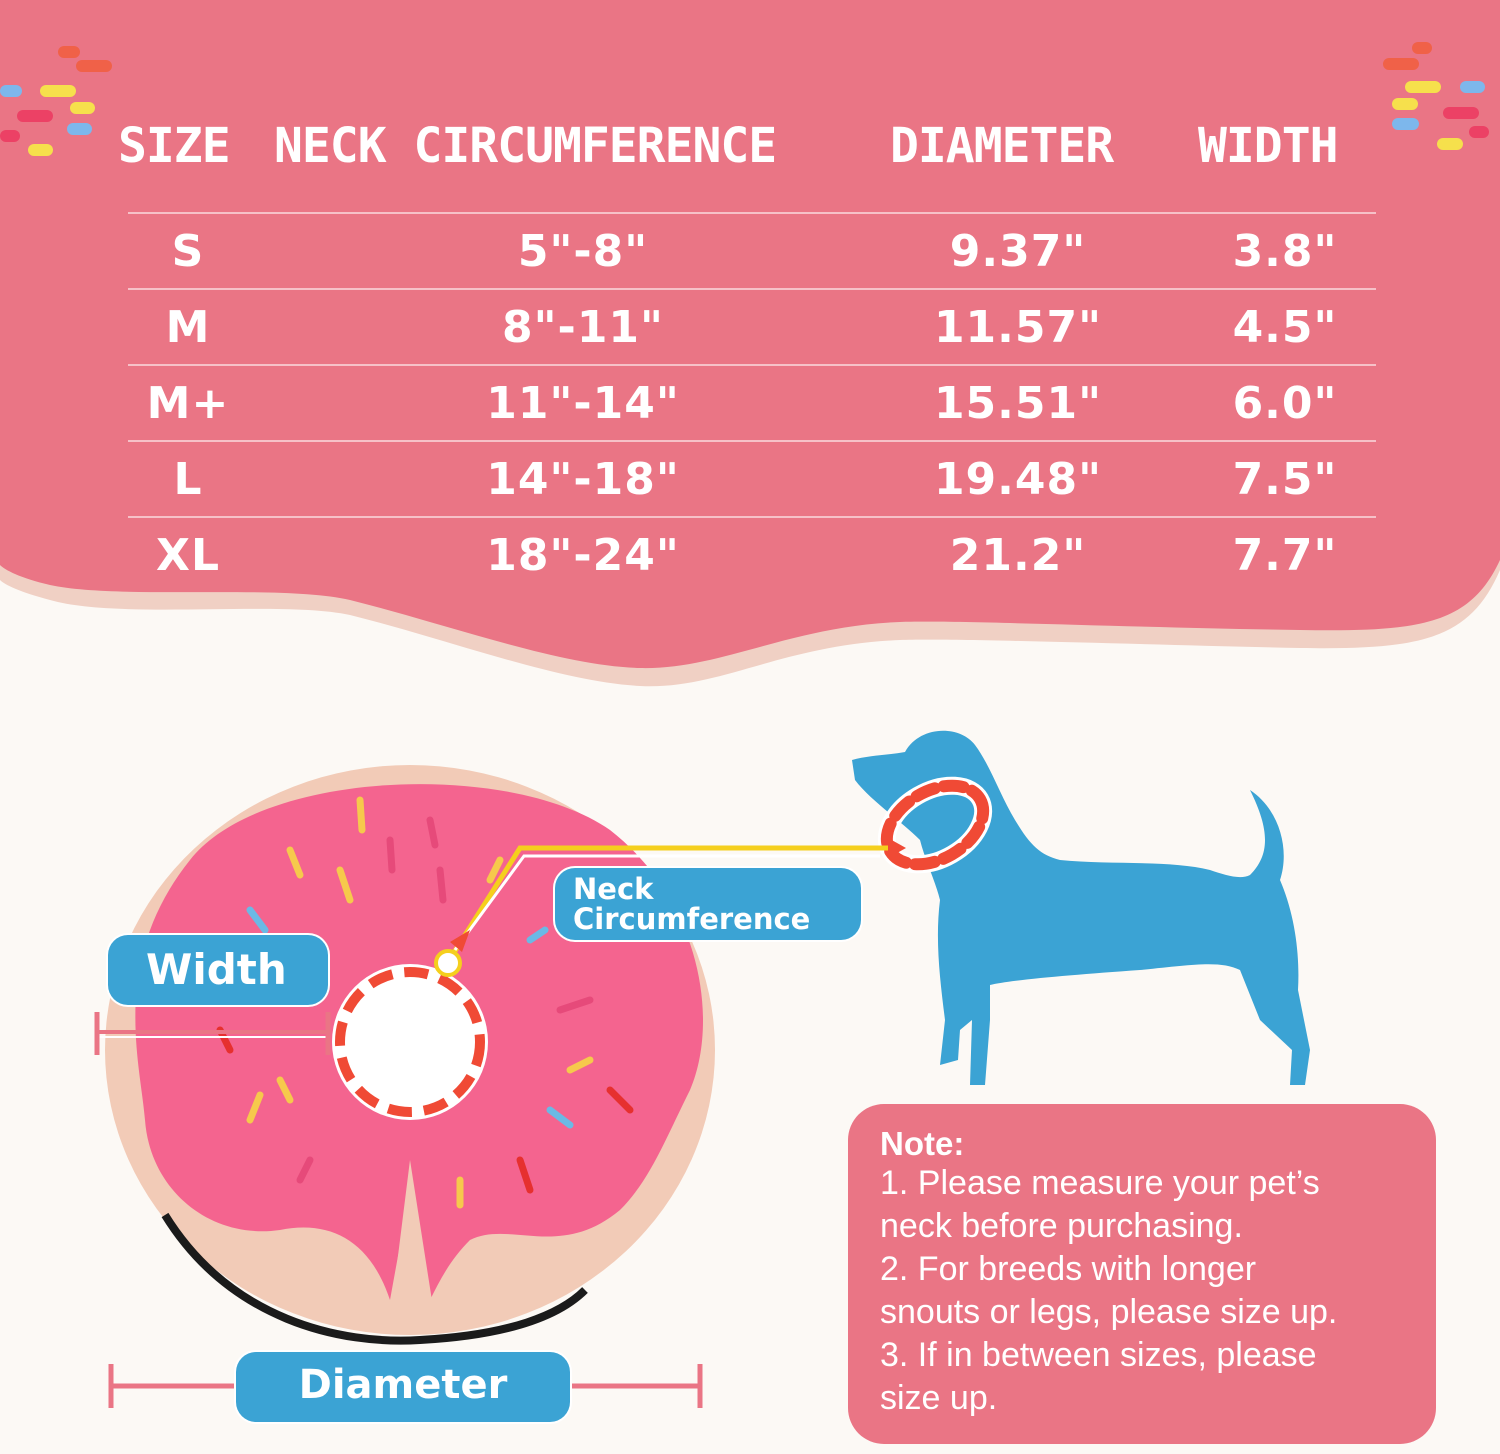 The image size is (1500, 1454). Describe the element at coordinates (1098, 1355) in the screenshot. I see `note-line: 3. If in between sizes, please` at that location.